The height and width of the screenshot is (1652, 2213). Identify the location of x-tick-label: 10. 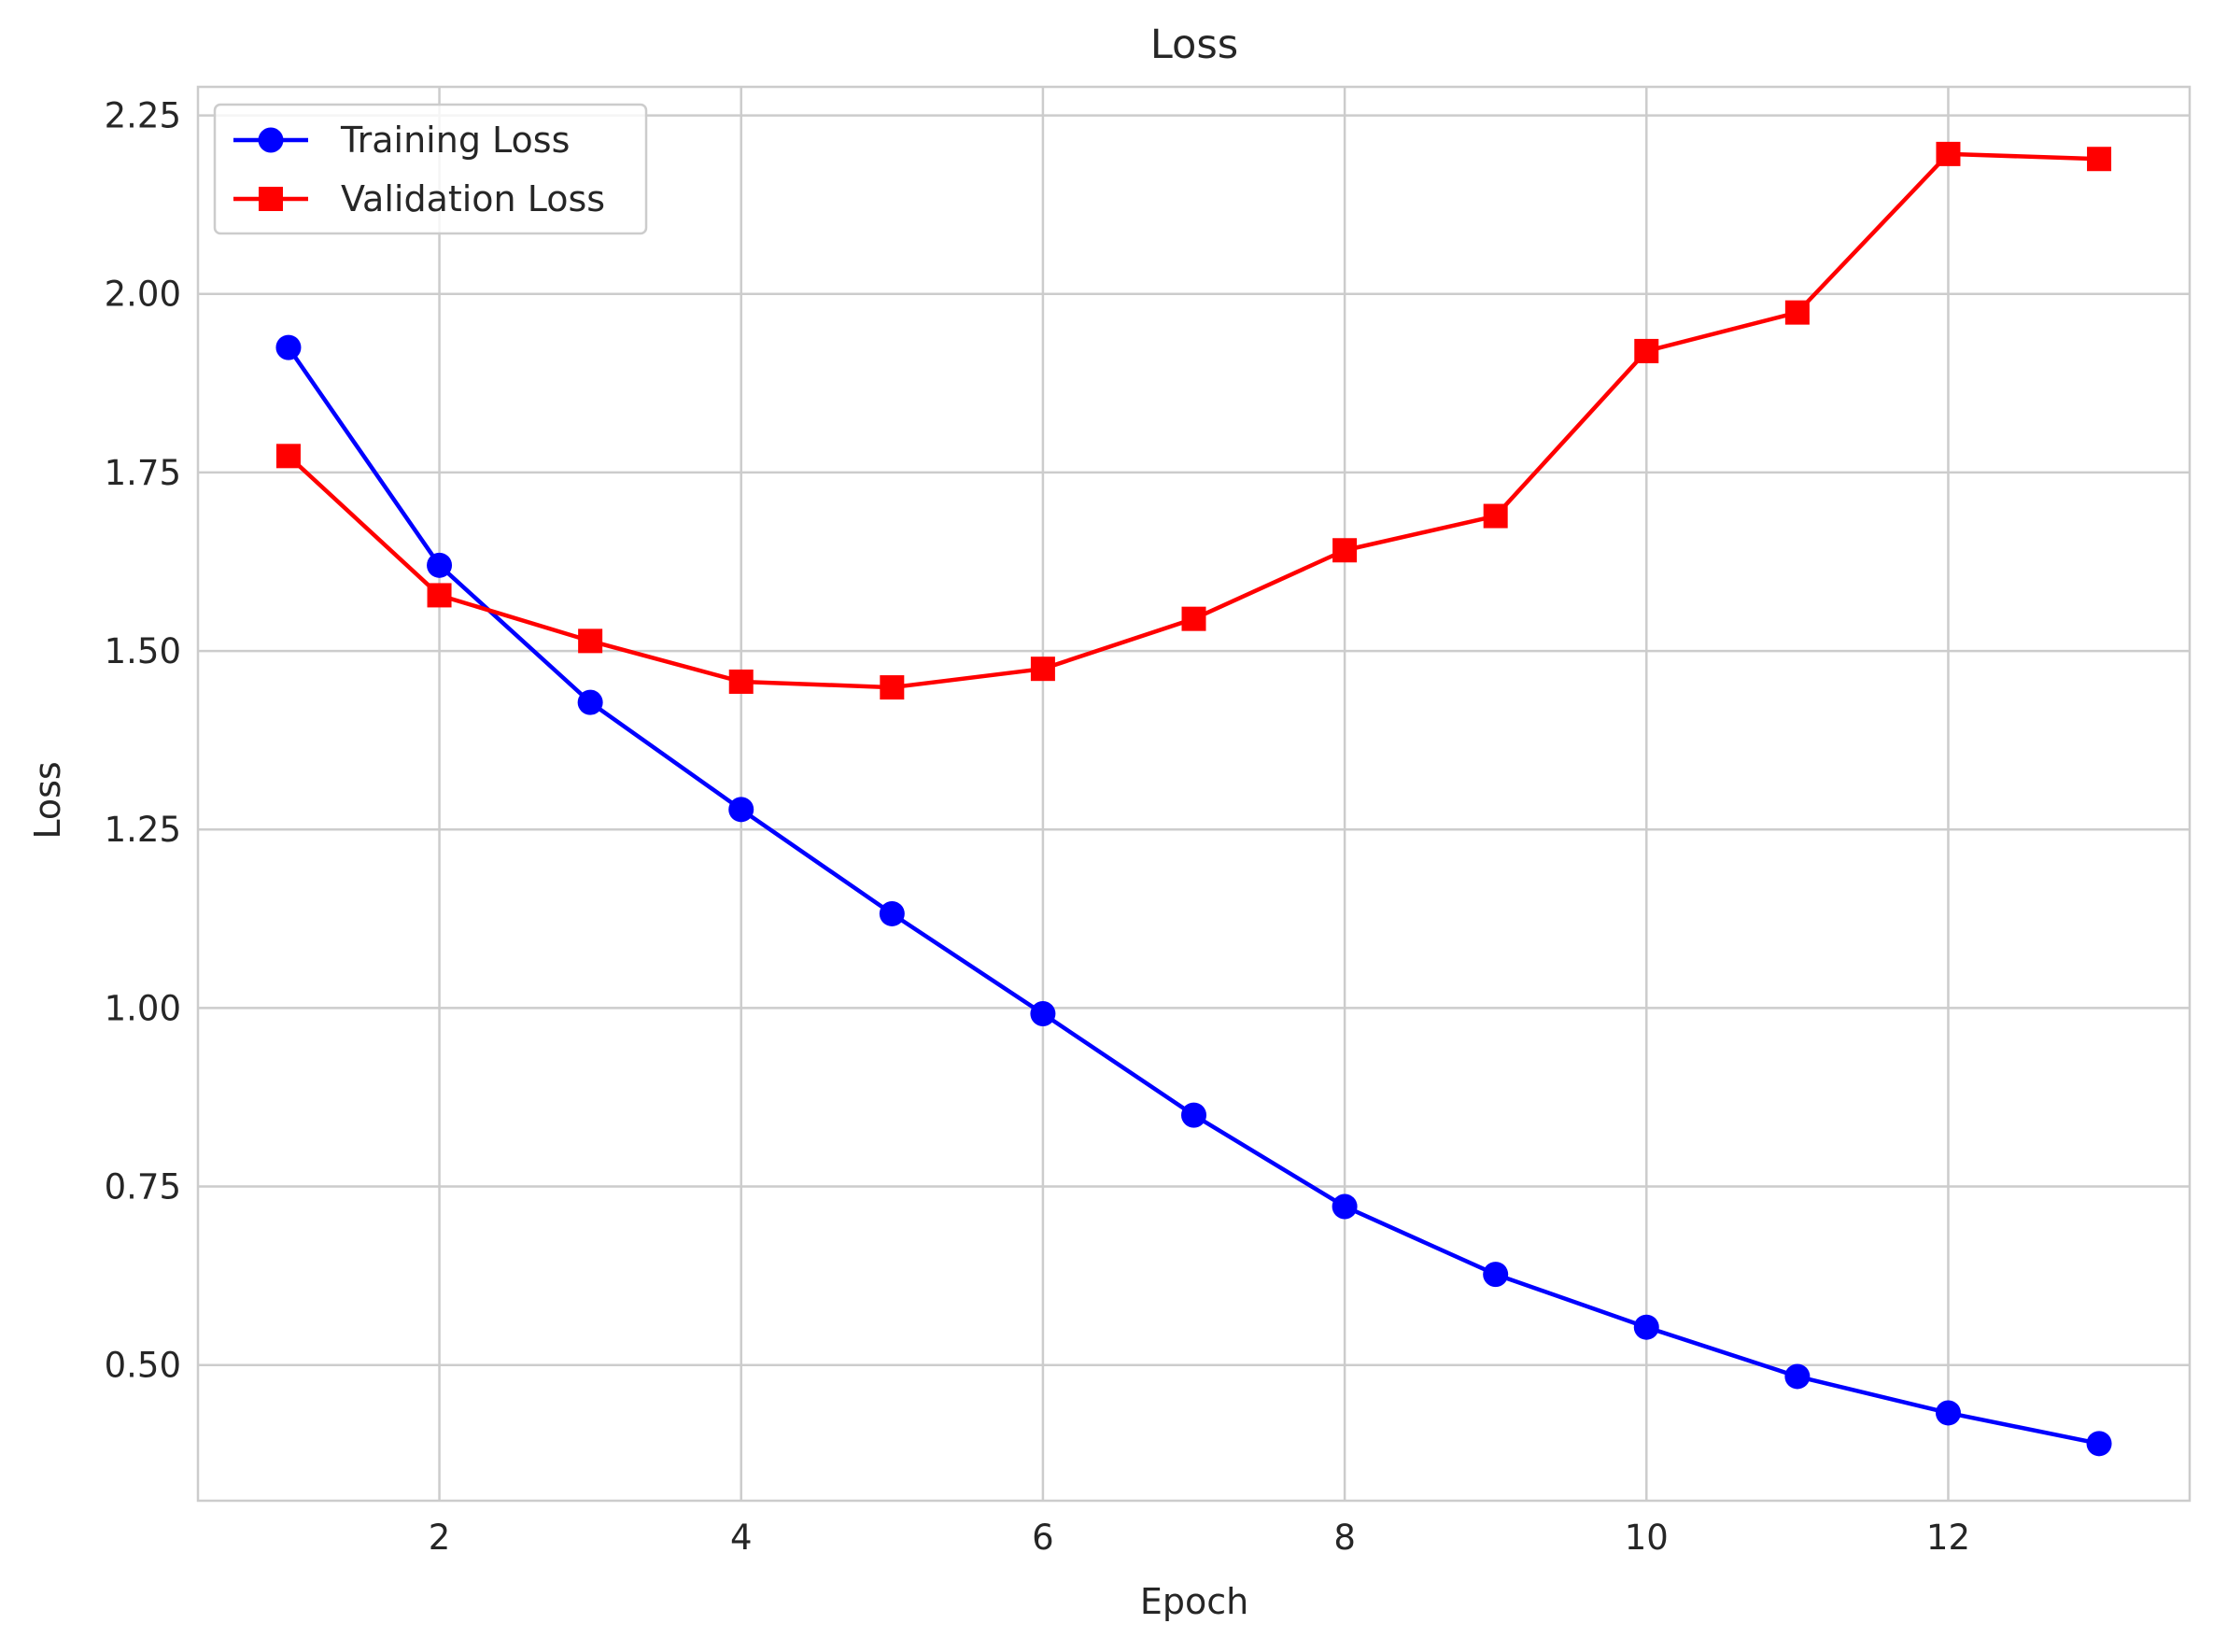
(1647, 1538).